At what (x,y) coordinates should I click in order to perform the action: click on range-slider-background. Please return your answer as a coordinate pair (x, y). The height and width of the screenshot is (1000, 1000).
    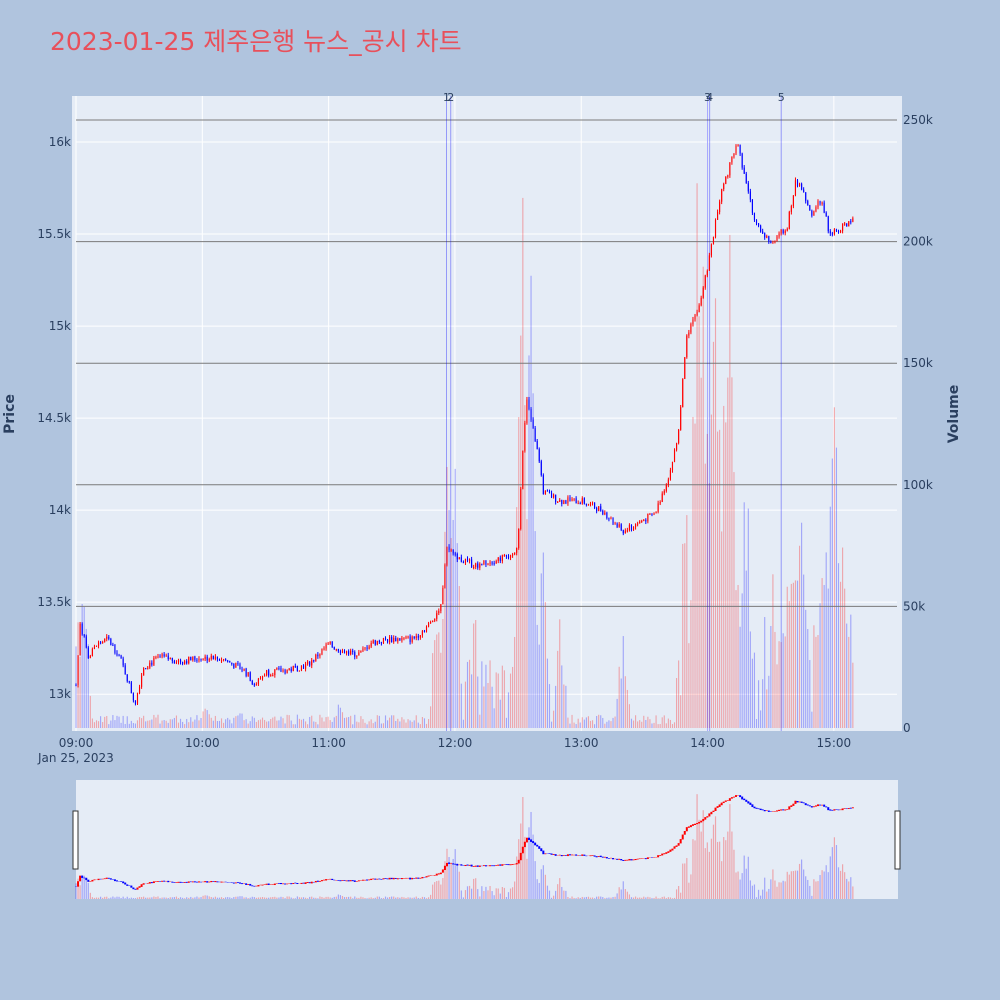
    Looking at the image, I should click on (487, 839).